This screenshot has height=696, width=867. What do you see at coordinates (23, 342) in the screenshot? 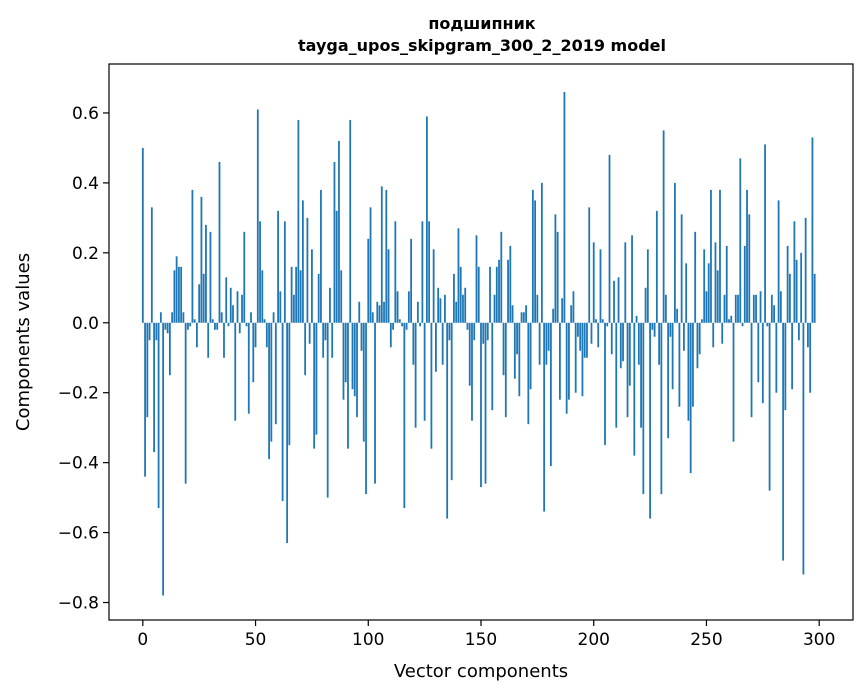
I see `y-axis-label: Components values` at bounding box center [23, 342].